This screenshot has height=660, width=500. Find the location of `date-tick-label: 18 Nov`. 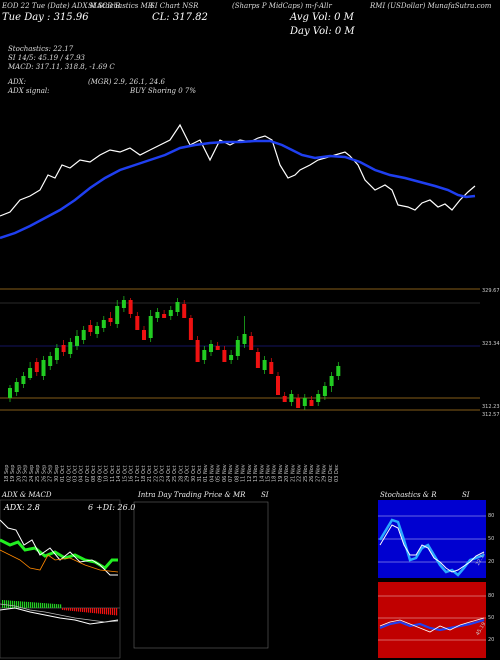

date-tick-label: 18 Nov is located at coordinates (275, 473).